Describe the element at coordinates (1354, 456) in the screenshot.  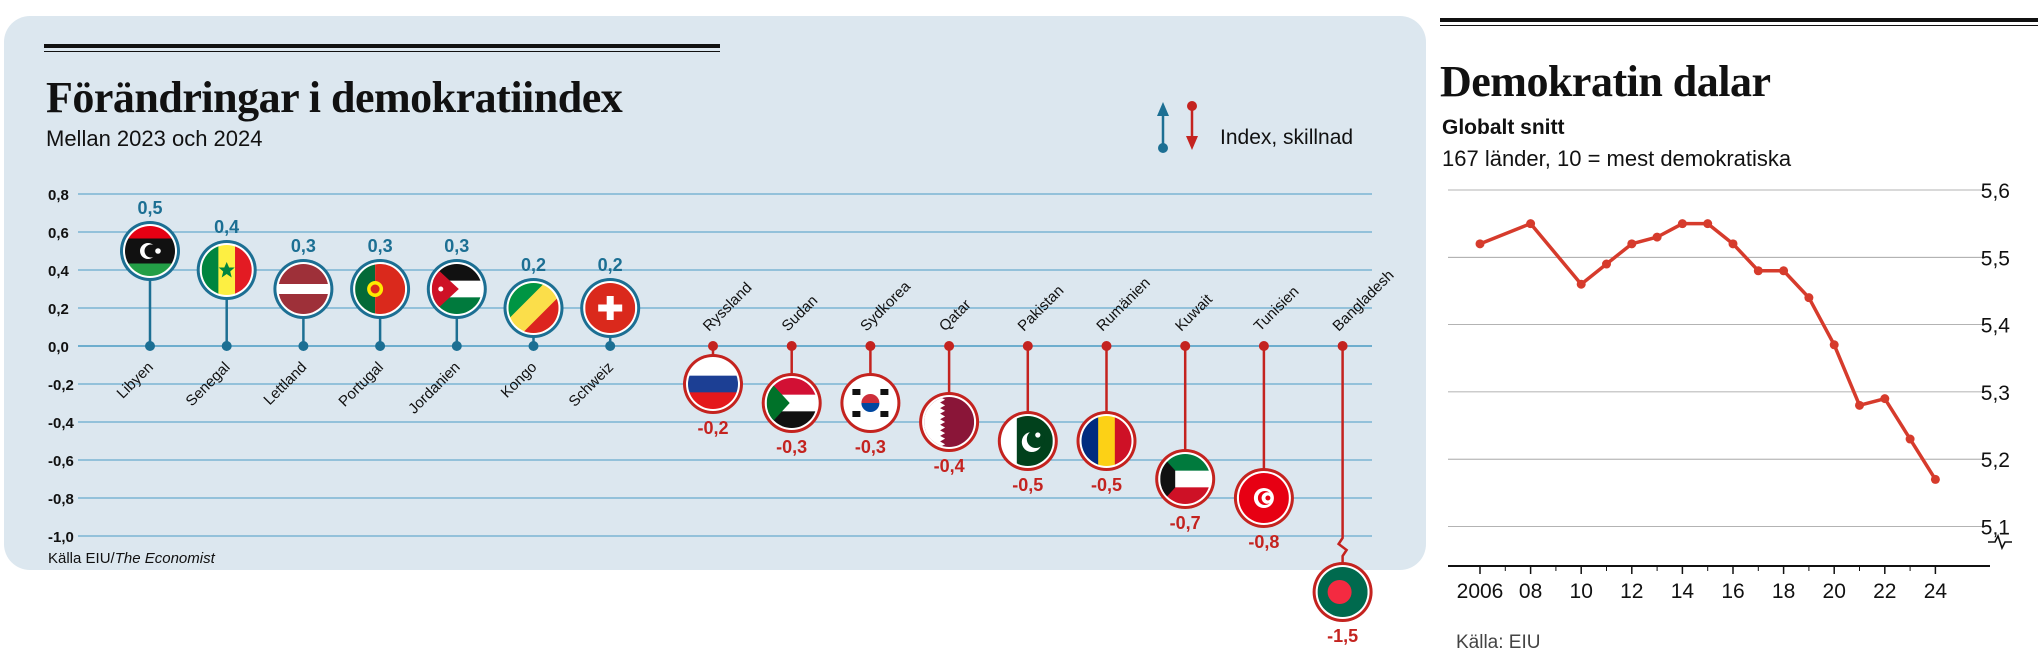
I see `bar-bangladesh: -1,5 Bangladesh` at that location.